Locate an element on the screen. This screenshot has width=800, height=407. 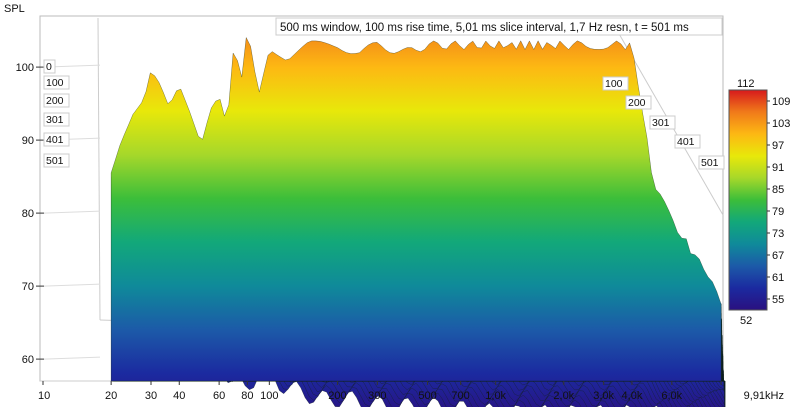
y-axis-ticks: 60 70 80 90 100 is located at coordinates (30, 214).